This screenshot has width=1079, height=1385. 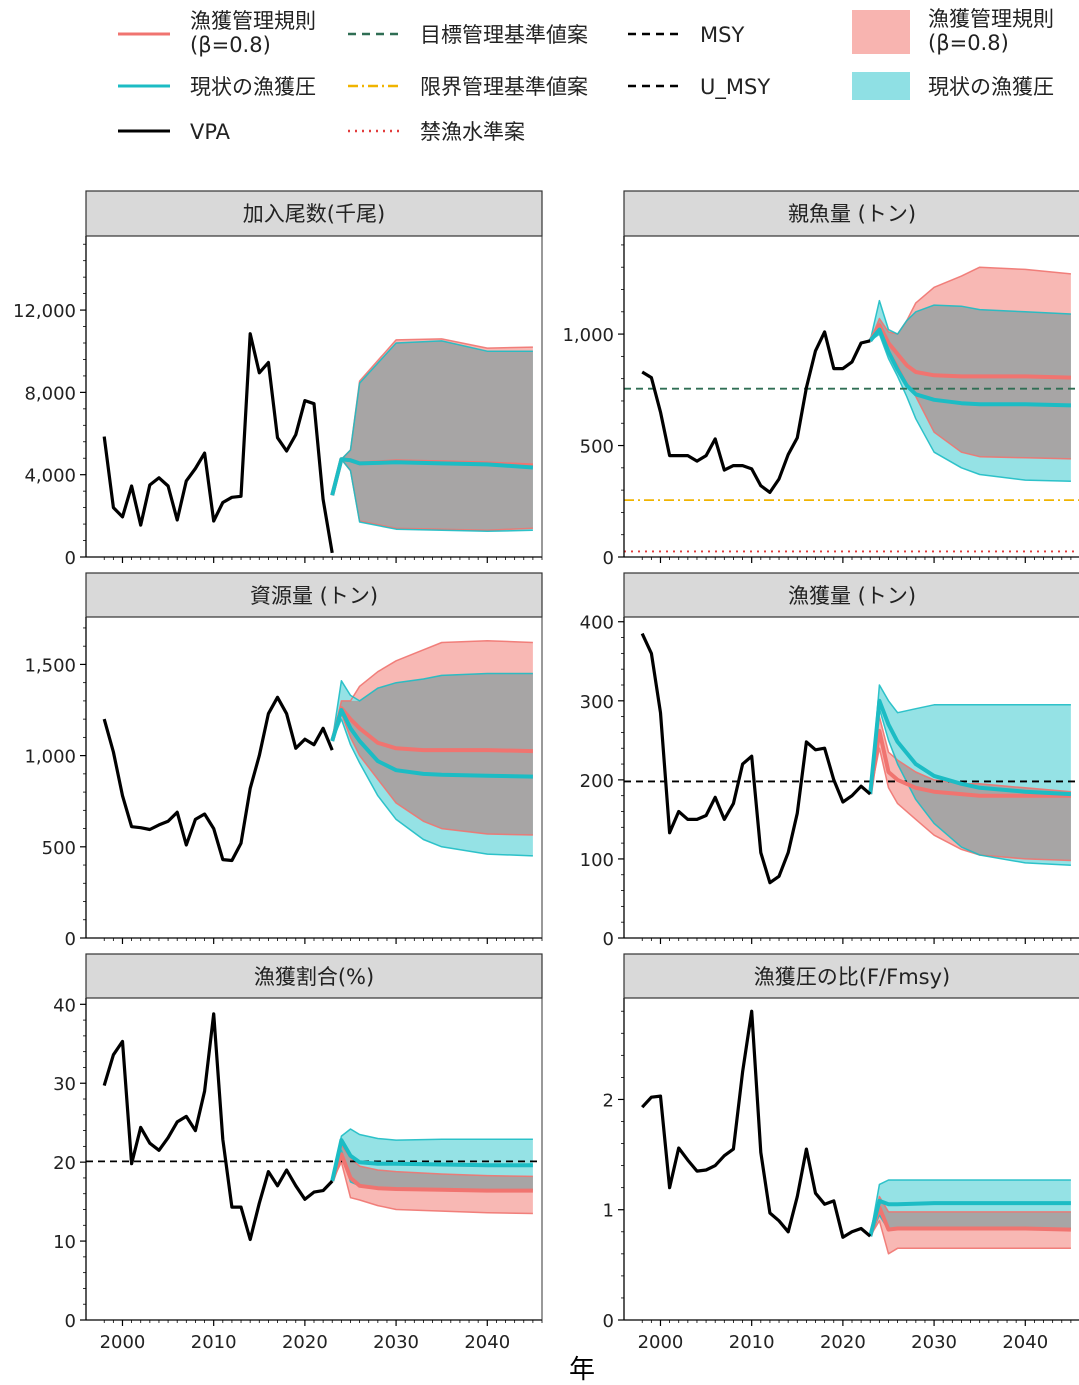 I want to click on panel-1: 親魚量 (トン) 0 500 1,000, so click(x=820, y=379).